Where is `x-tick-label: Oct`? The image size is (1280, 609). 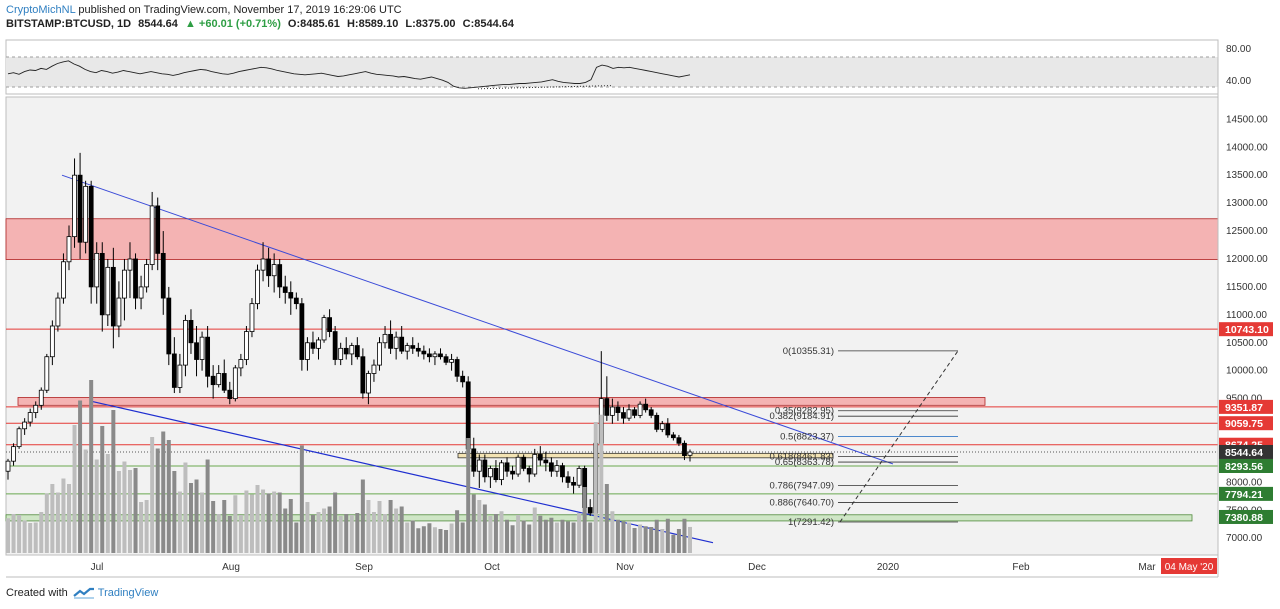 x-tick-label: Oct is located at coordinates (492, 567).